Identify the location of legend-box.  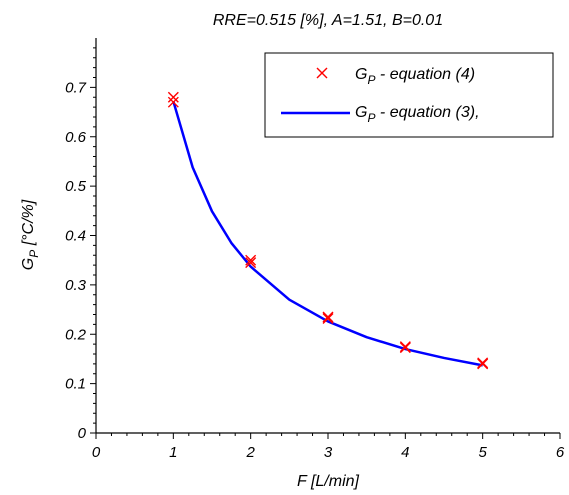
(409, 95).